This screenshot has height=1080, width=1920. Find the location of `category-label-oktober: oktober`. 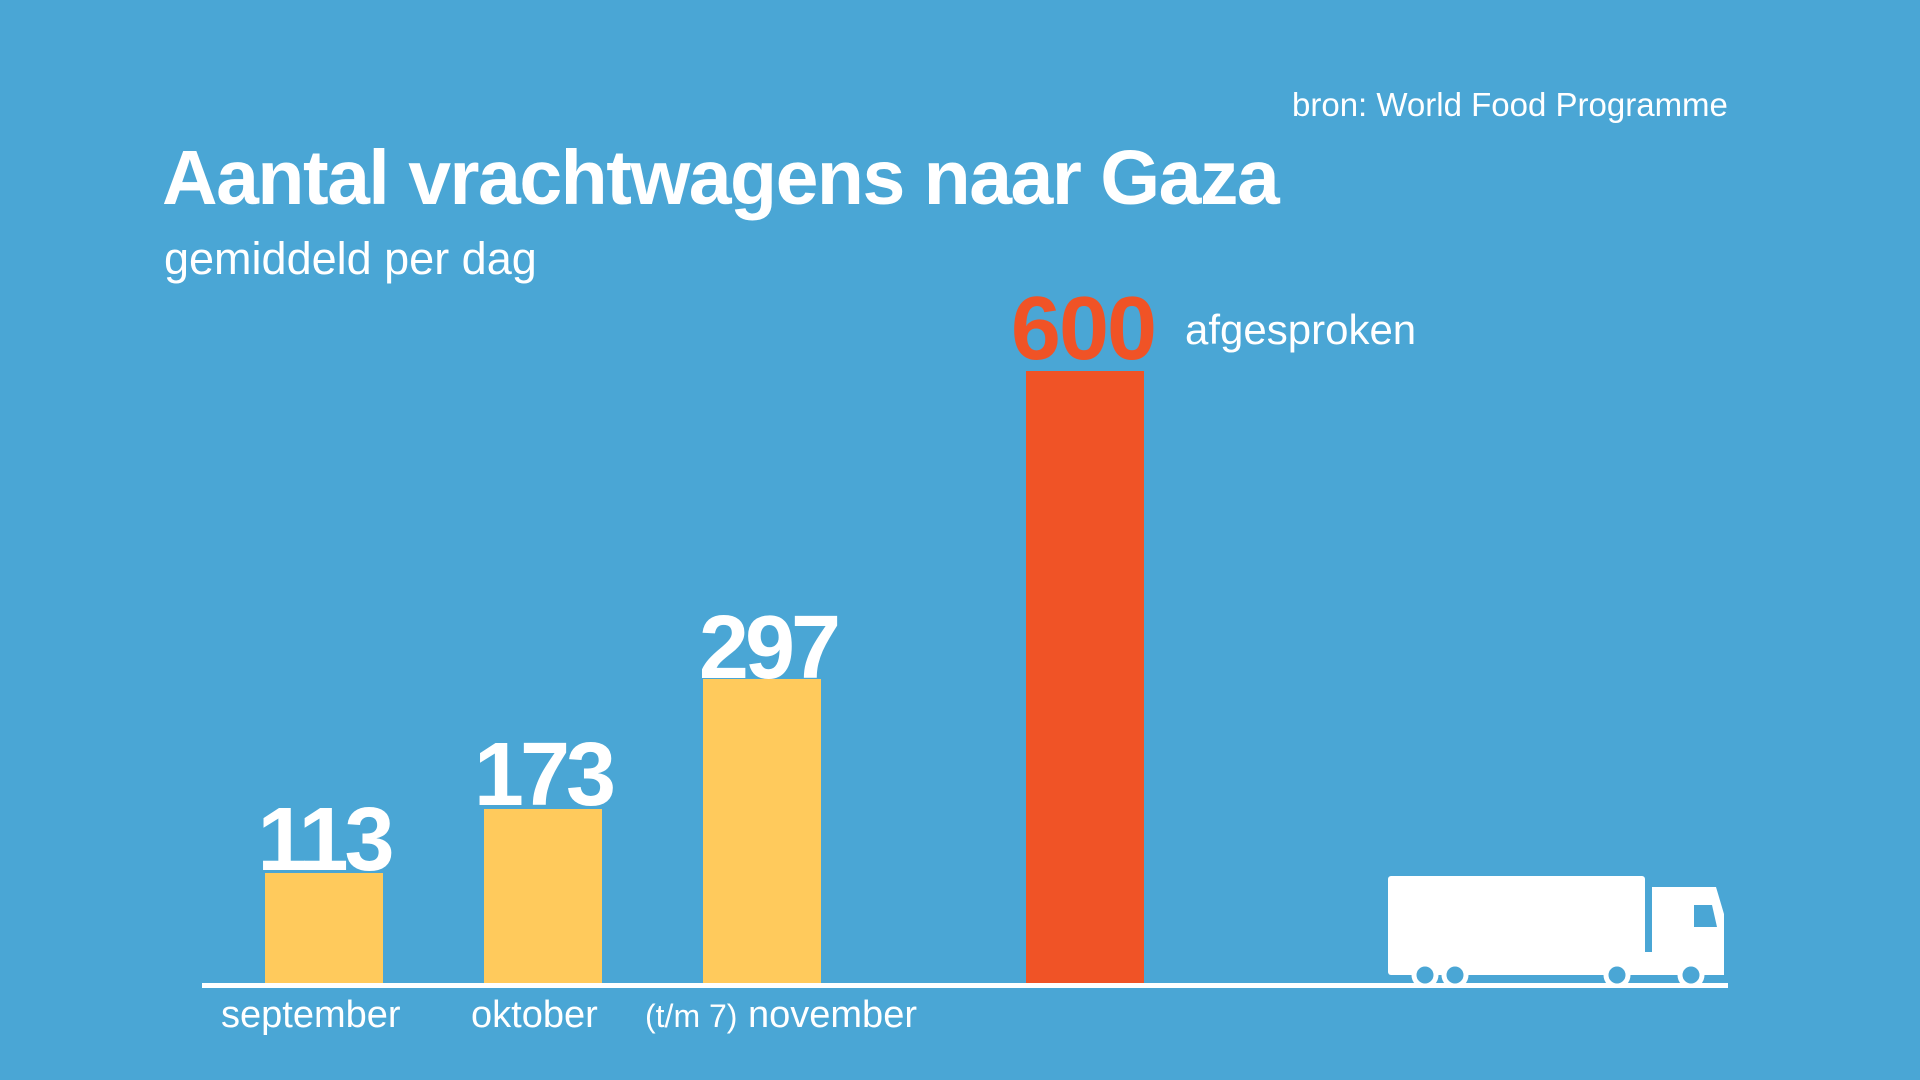

category-label-oktober: oktober is located at coordinates (534, 1015).